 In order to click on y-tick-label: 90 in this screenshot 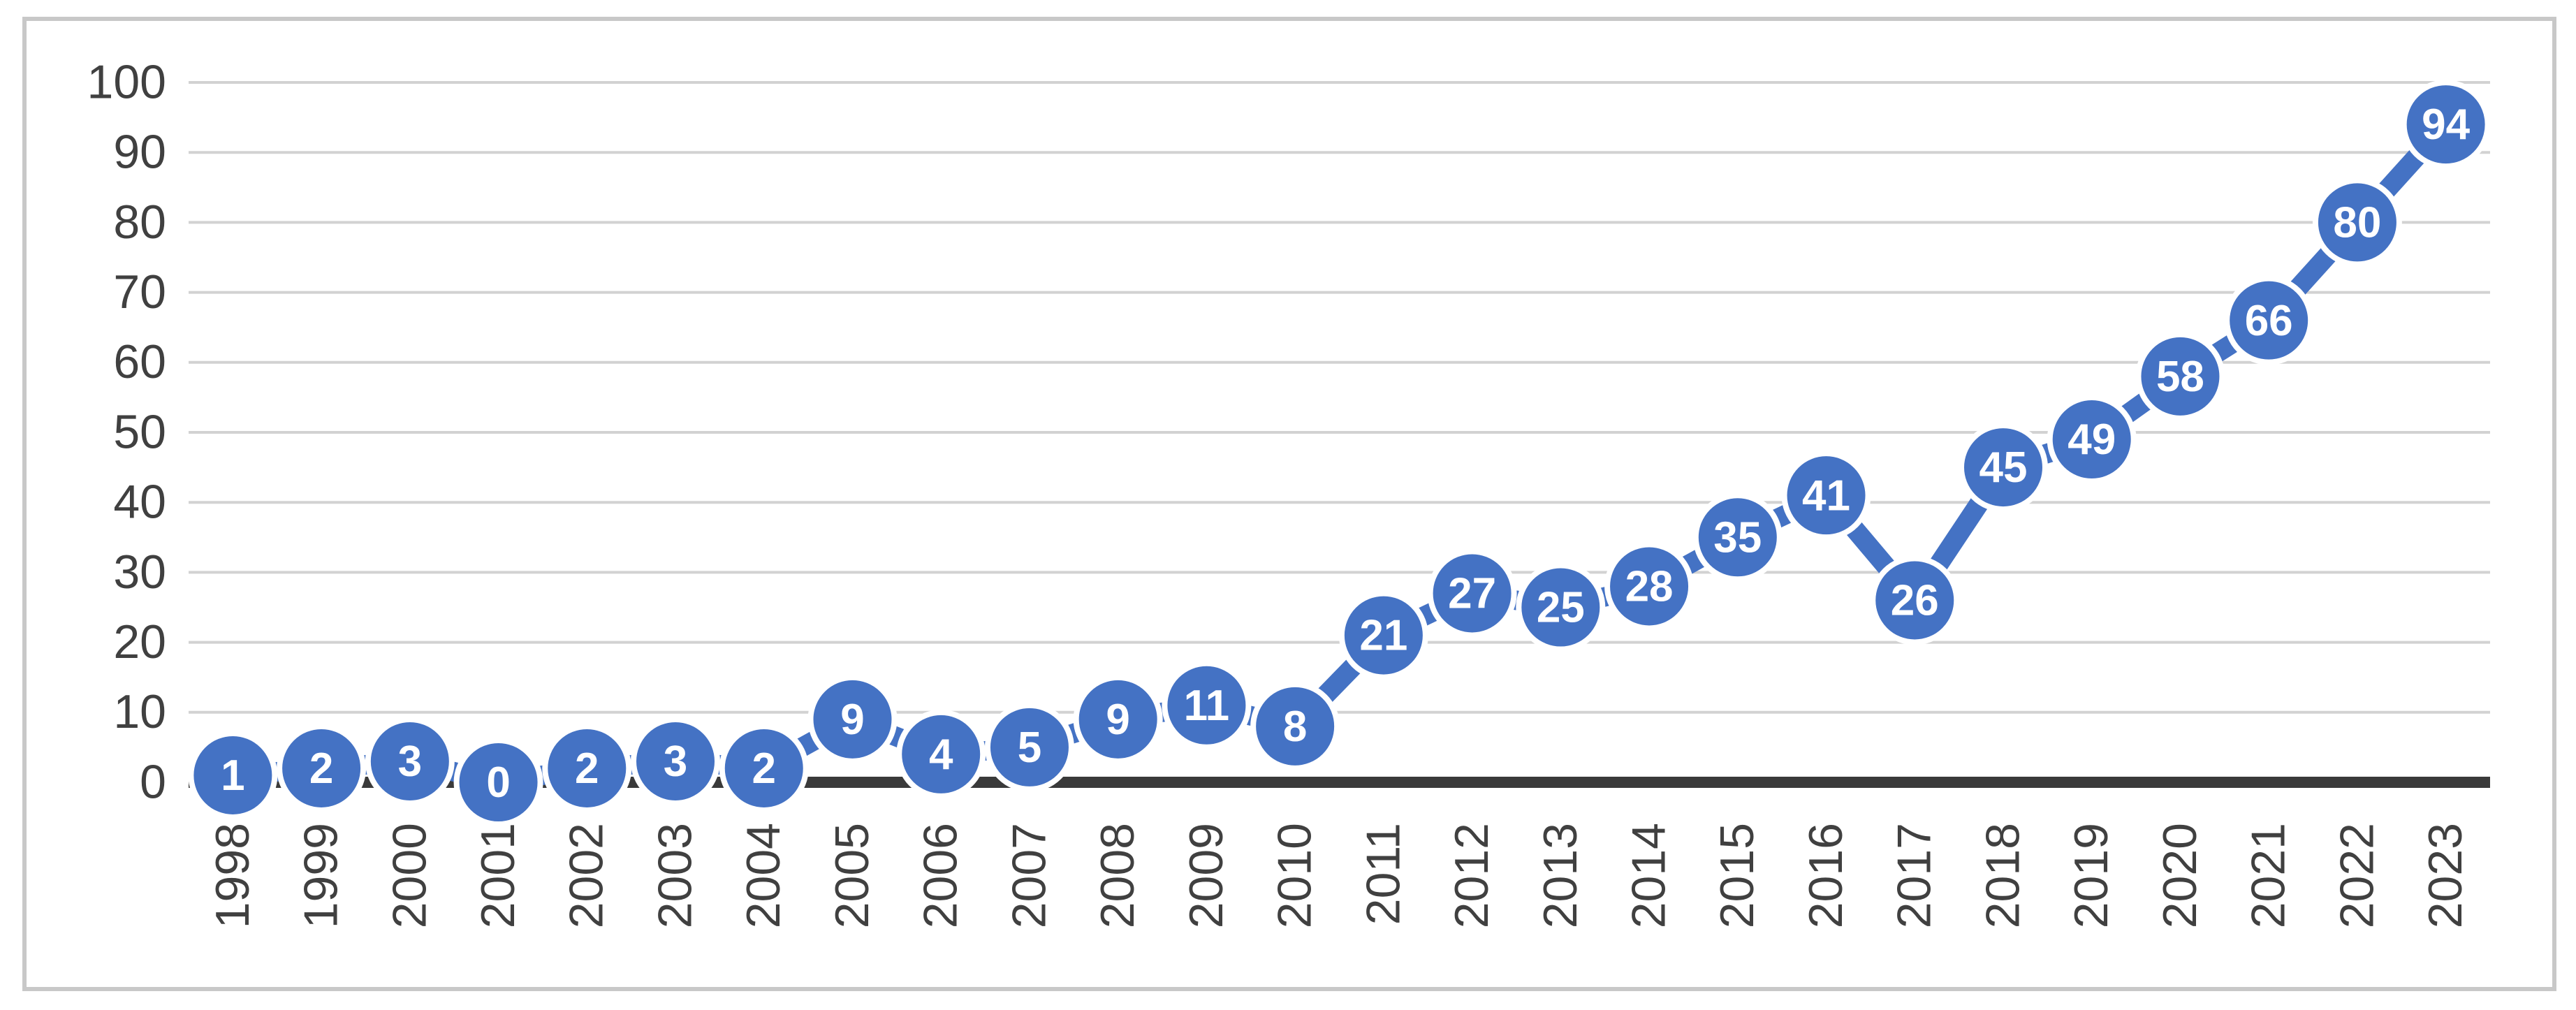, I will do `click(139, 152)`.